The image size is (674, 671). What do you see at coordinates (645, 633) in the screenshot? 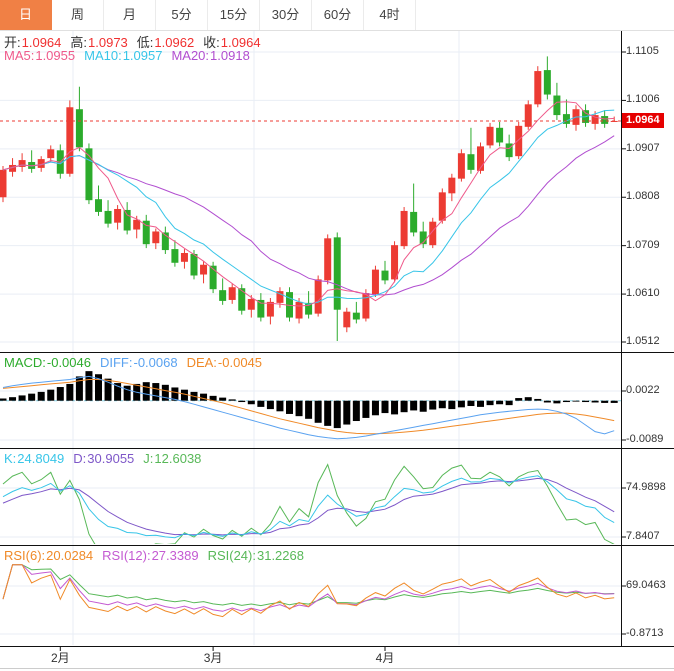
I see `y-axis-label: -0.8713` at bounding box center [645, 633].